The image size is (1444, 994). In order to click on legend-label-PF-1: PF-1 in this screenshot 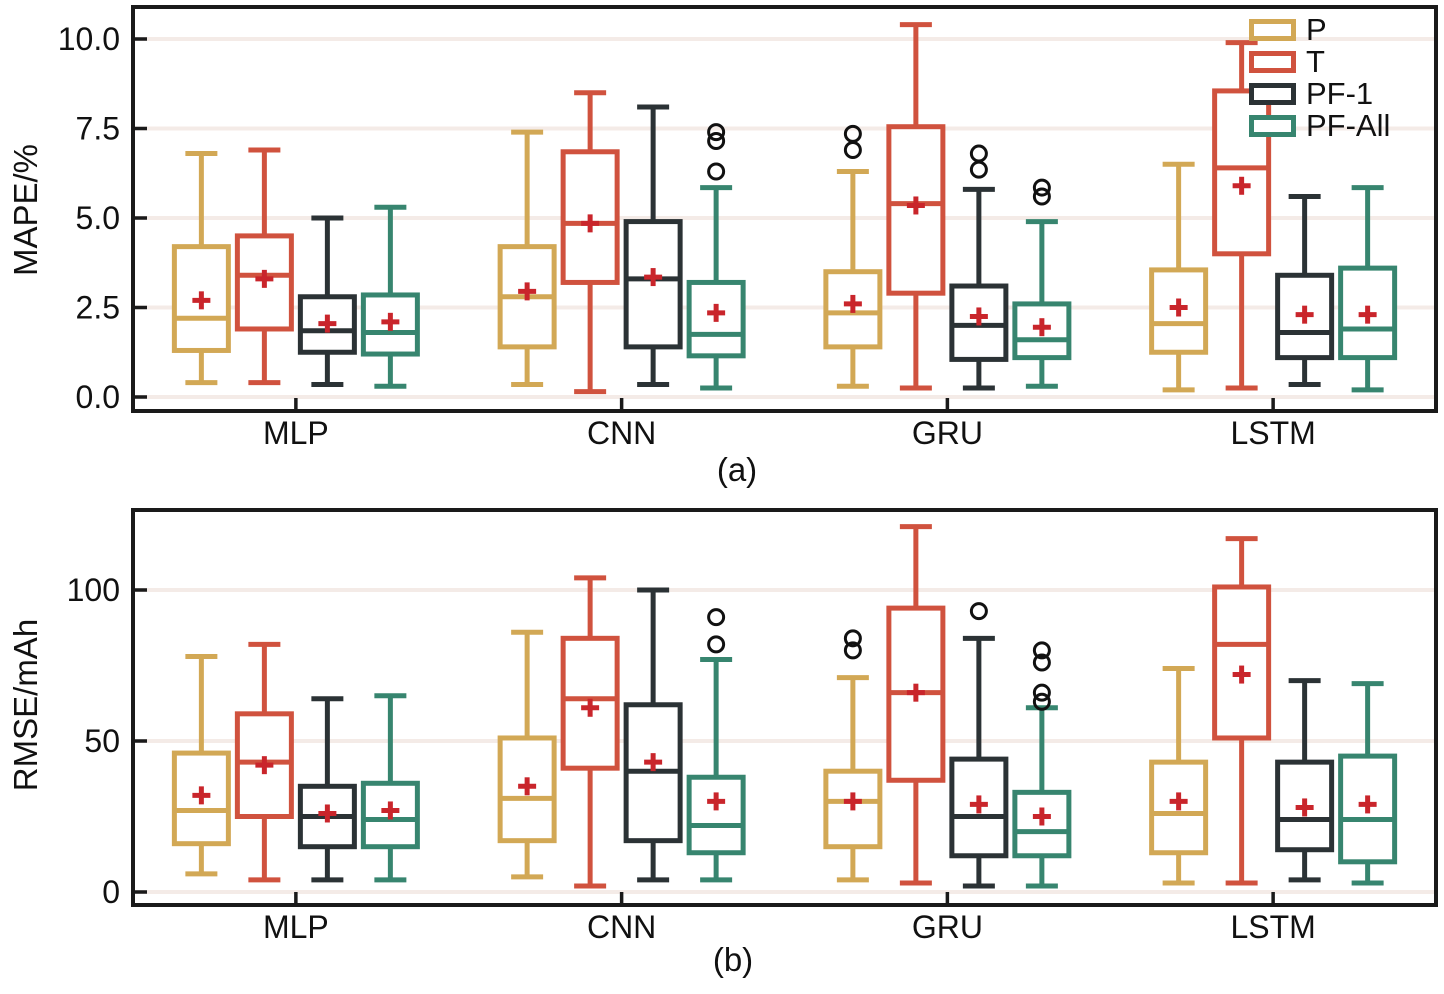, I will do `click(1340, 93)`.